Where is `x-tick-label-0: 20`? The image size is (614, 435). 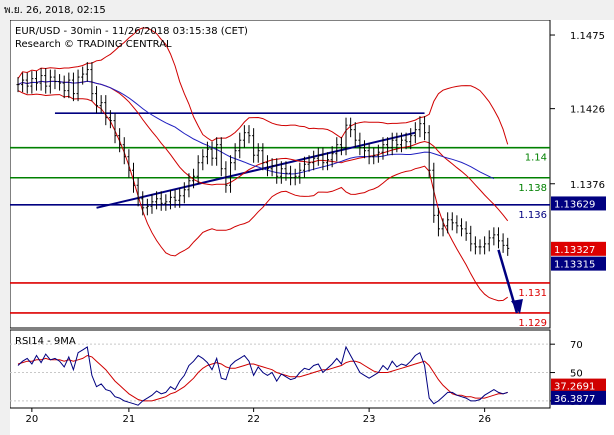
x-tick-label-0: 20 is located at coordinates (31, 419).